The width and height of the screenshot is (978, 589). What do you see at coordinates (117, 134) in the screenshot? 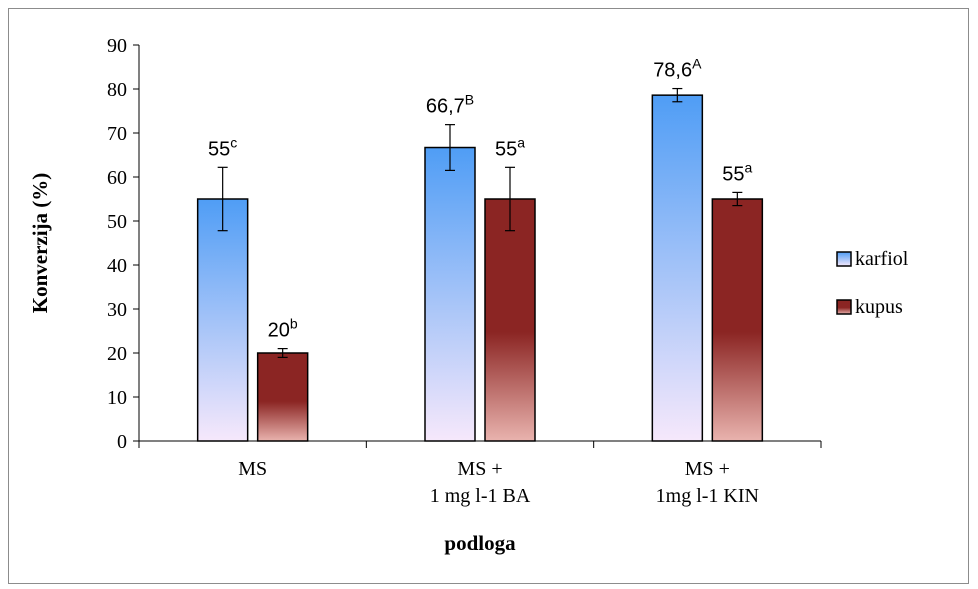
I see `y-tick-label: 70` at bounding box center [117, 134].